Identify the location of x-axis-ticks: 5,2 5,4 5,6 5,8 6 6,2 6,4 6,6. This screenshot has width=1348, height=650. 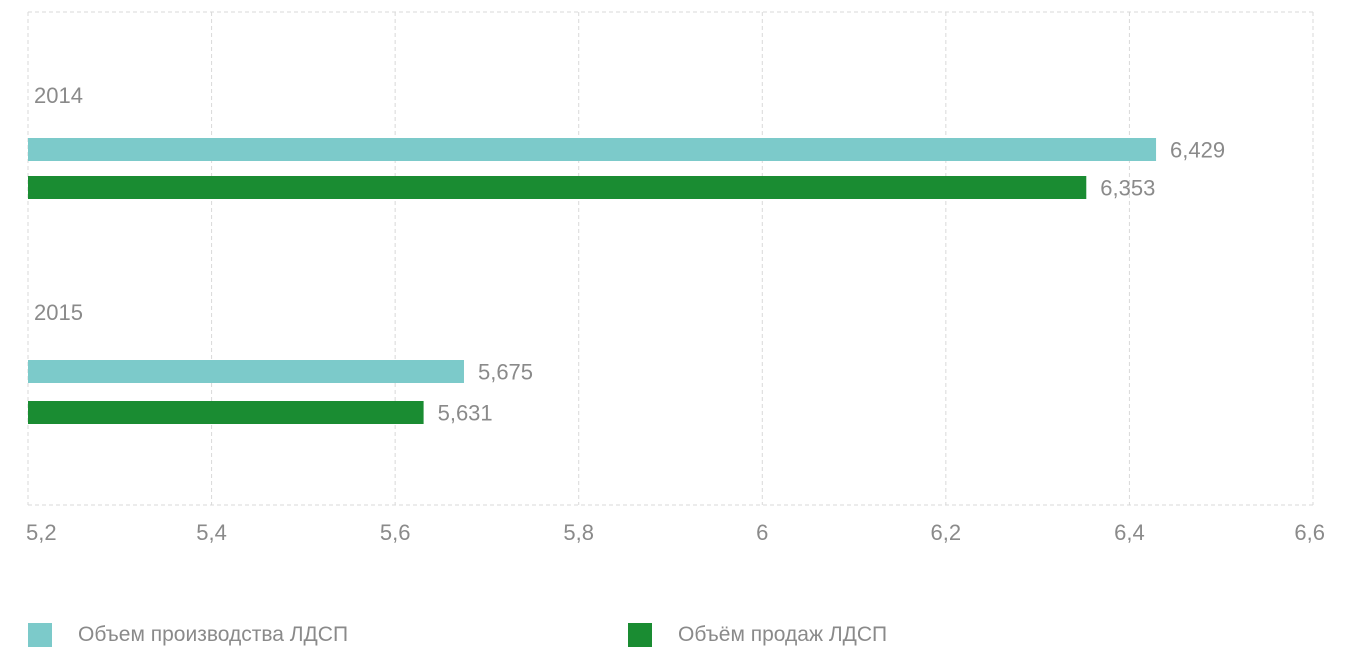
(675, 532).